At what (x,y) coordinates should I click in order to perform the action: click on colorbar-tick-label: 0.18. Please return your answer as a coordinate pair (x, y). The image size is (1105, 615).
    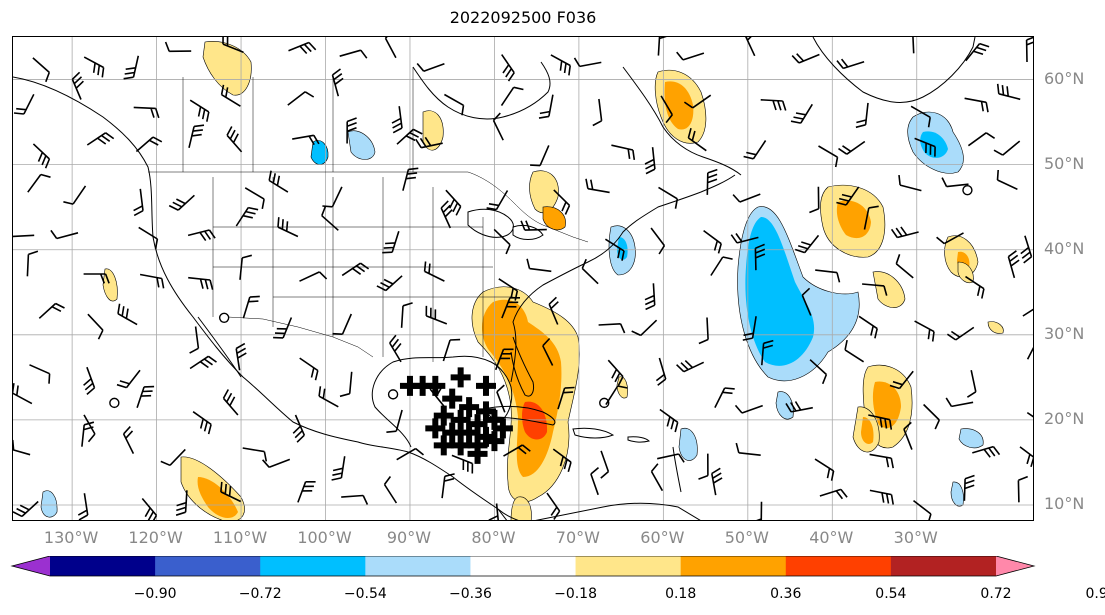
    Looking at the image, I should click on (681, 594).